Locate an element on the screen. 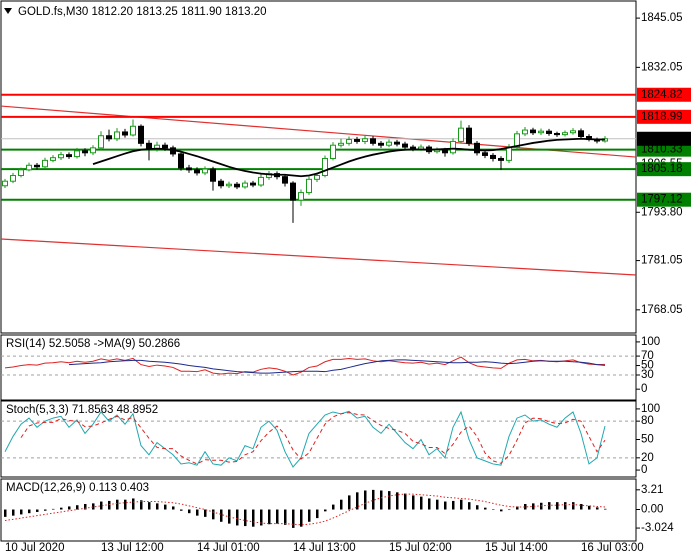 The height and width of the screenshot is (560, 700). panel-title: MACD(12,26,9) 0.113 0.403 is located at coordinates (77, 488).